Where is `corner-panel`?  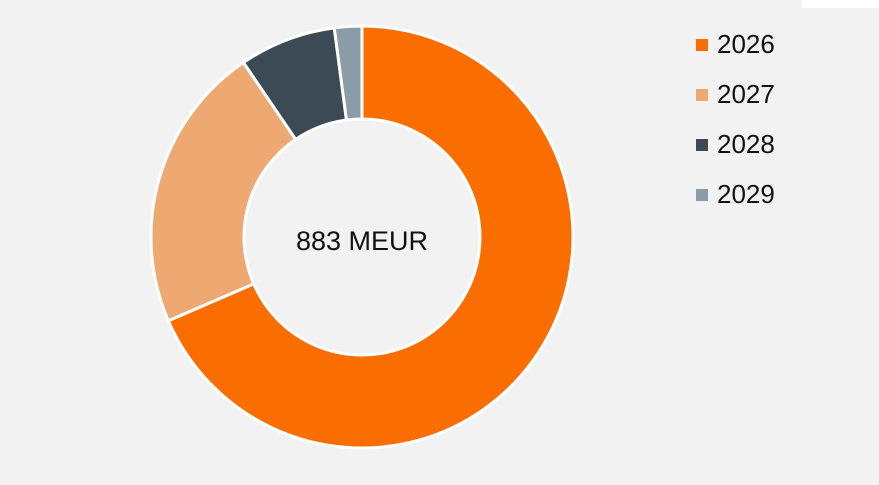
corner-panel is located at coordinates (840, 4).